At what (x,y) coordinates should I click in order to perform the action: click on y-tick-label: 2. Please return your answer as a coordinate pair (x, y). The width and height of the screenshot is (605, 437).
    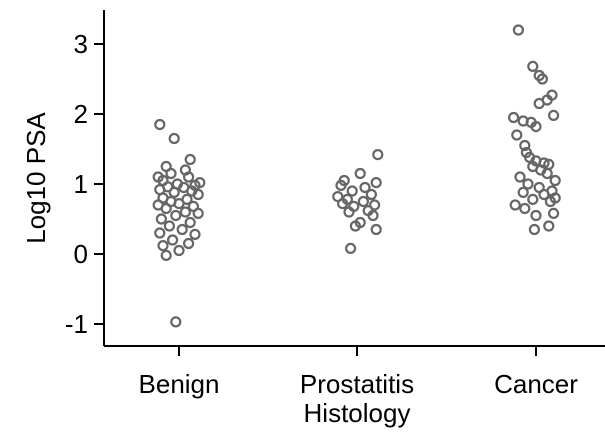
    Looking at the image, I should click on (81, 114).